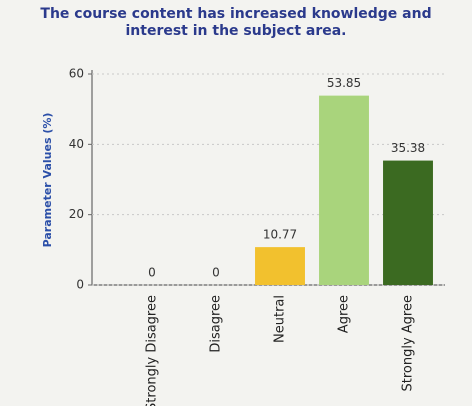 The width and height of the screenshot is (472, 406). Describe the element at coordinates (216, 324) in the screenshot. I see `x-tick-label: Disagree` at that location.